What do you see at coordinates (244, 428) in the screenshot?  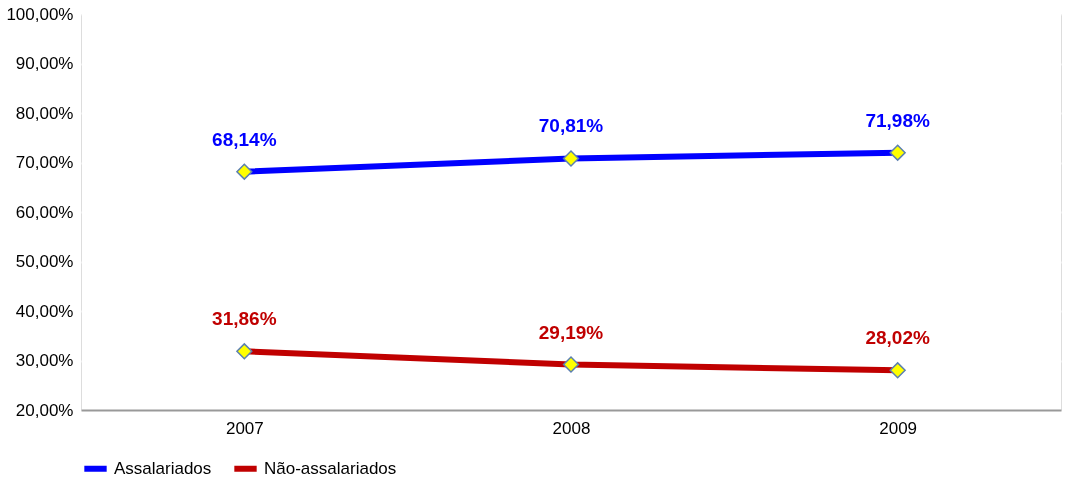 I see `x-tick-label: 2007` at bounding box center [244, 428].